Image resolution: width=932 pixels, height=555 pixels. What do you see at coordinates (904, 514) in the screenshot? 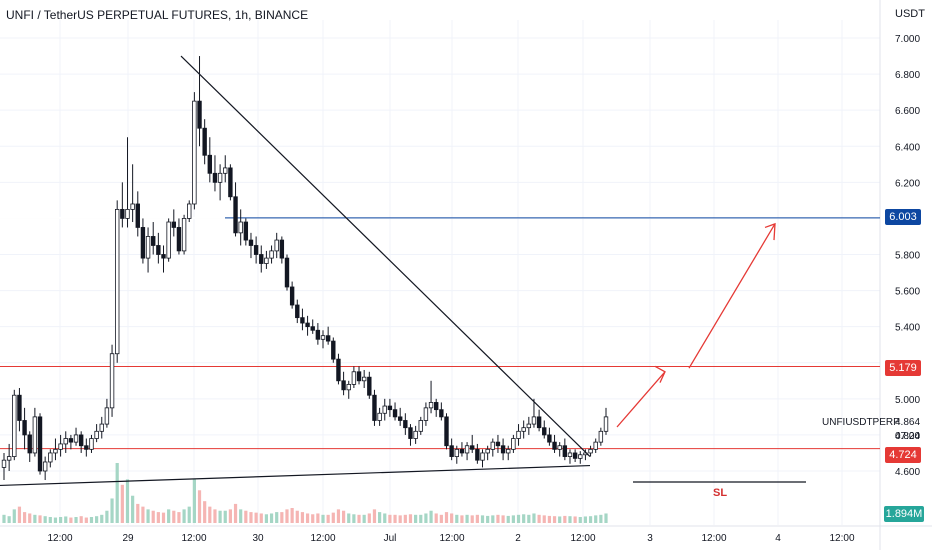
I see `volume-tag: 1.894M` at bounding box center [904, 514].